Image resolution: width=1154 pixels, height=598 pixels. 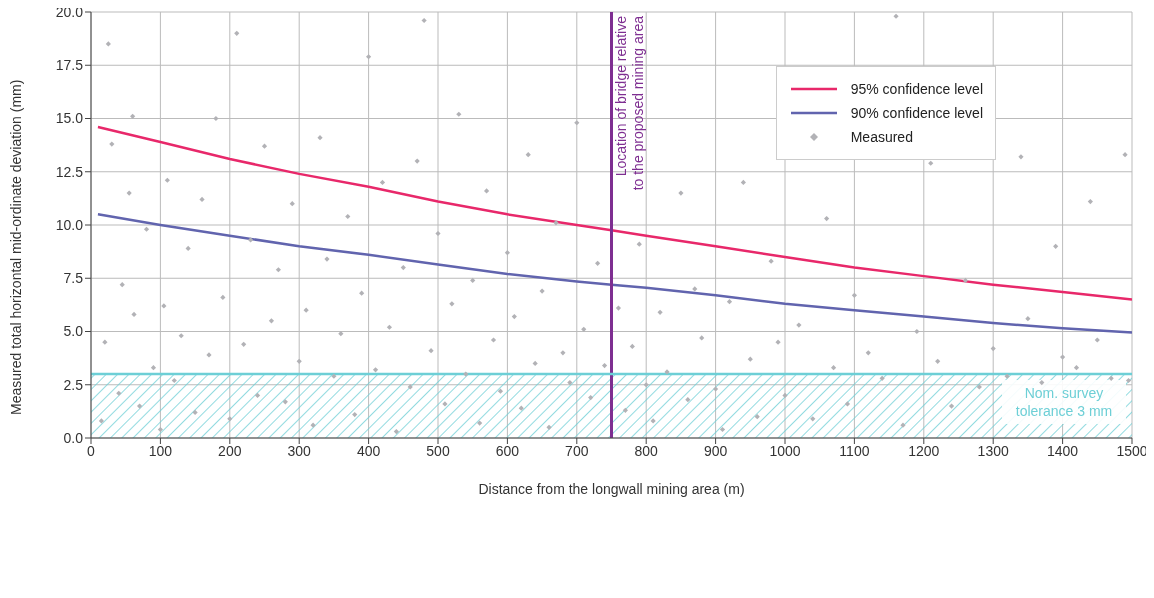 What do you see at coordinates (646, 450) in the screenshot?
I see `x-tick-label: 800` at bounding box center [646, 450].